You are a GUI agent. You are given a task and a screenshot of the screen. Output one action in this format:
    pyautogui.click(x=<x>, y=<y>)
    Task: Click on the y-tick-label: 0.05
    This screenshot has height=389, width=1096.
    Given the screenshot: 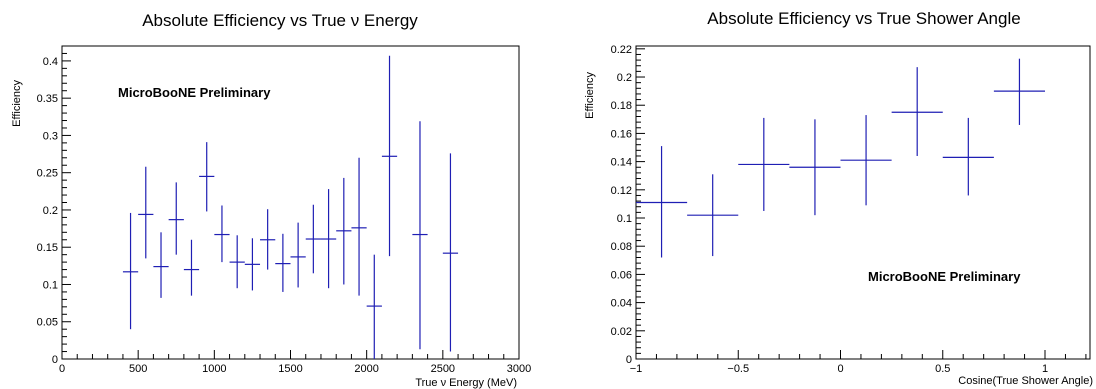 What is the action you would take?
    pyautogui.click(x=47, y=323)
    